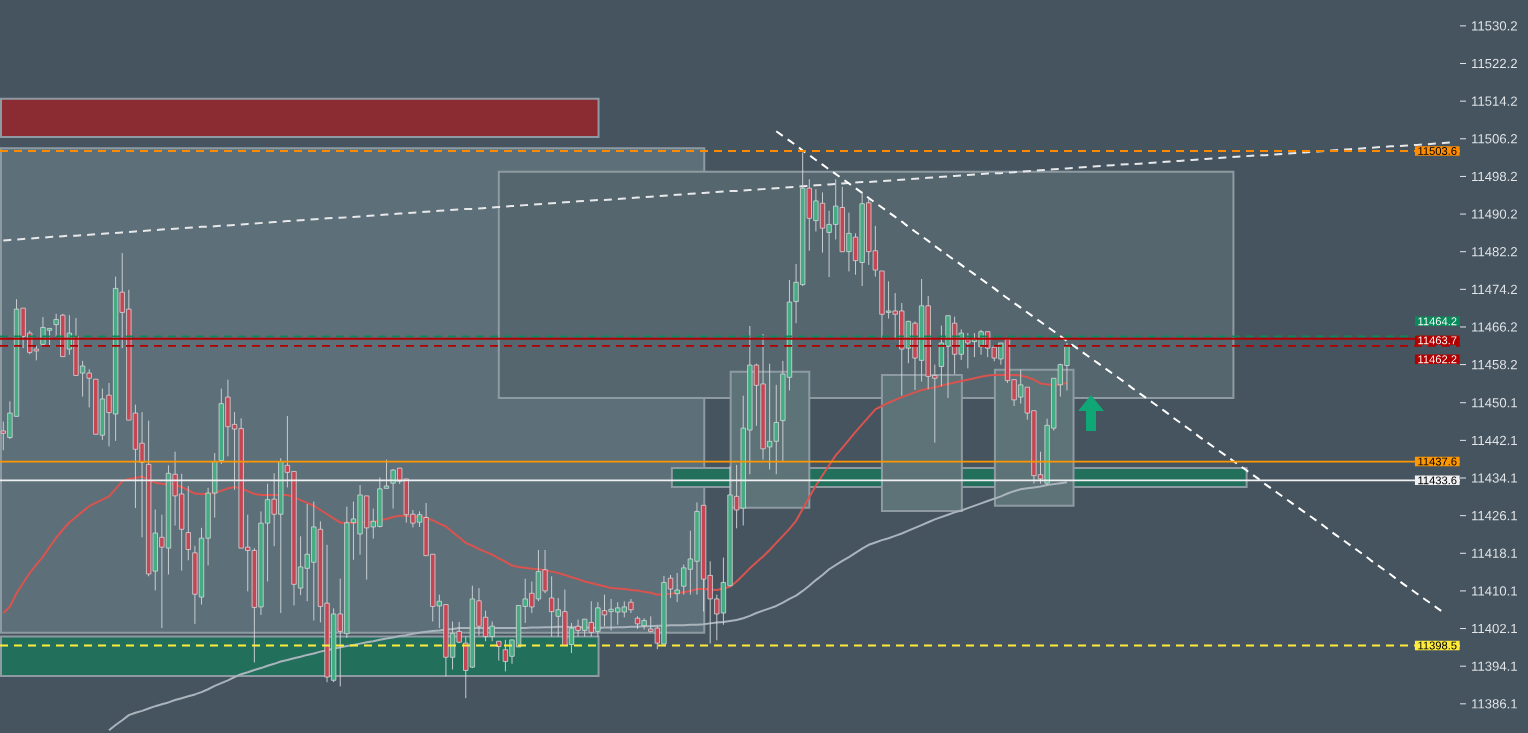 The width and height of the screenshot is (1528, 733). What do you see at coordinates (1437, 151) in the screenshot?
I see `ref-line-label: 11503.6` at bounding box center [1437, 151].